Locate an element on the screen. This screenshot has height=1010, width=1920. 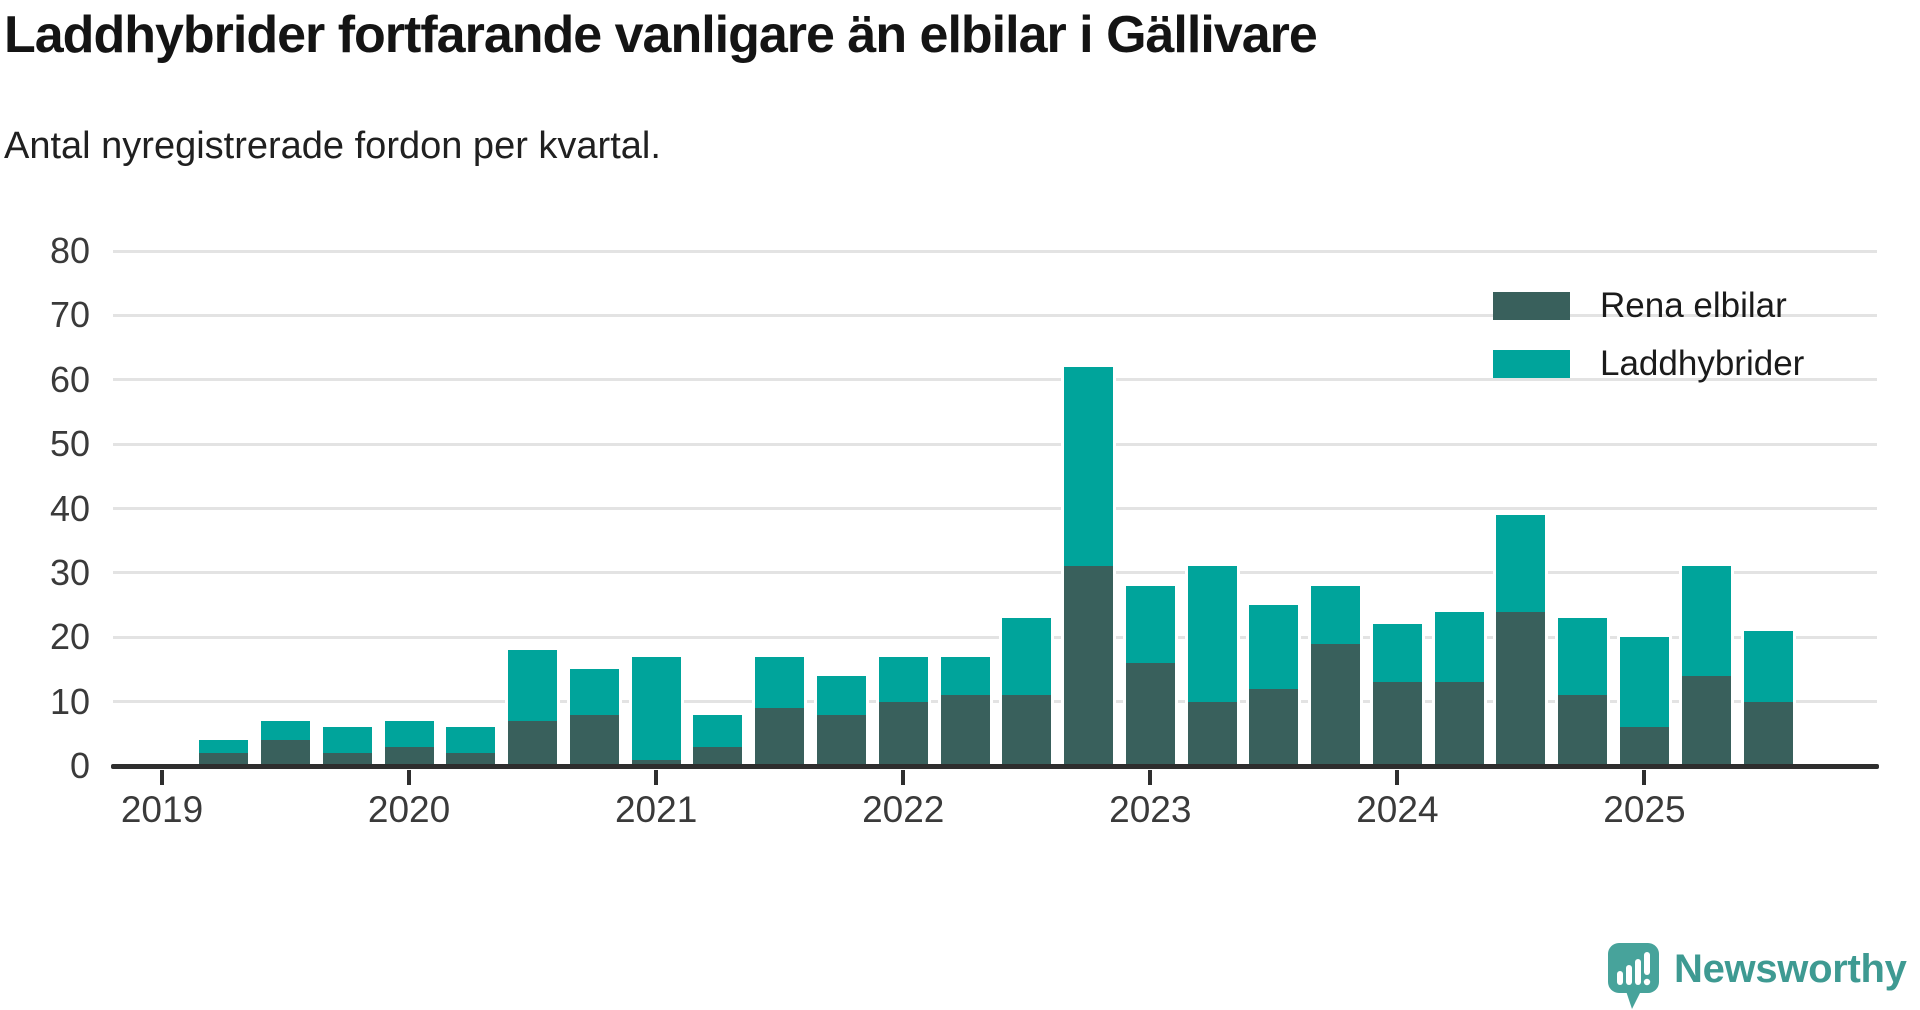
x-axis-line is located at coordinates (995, 766).